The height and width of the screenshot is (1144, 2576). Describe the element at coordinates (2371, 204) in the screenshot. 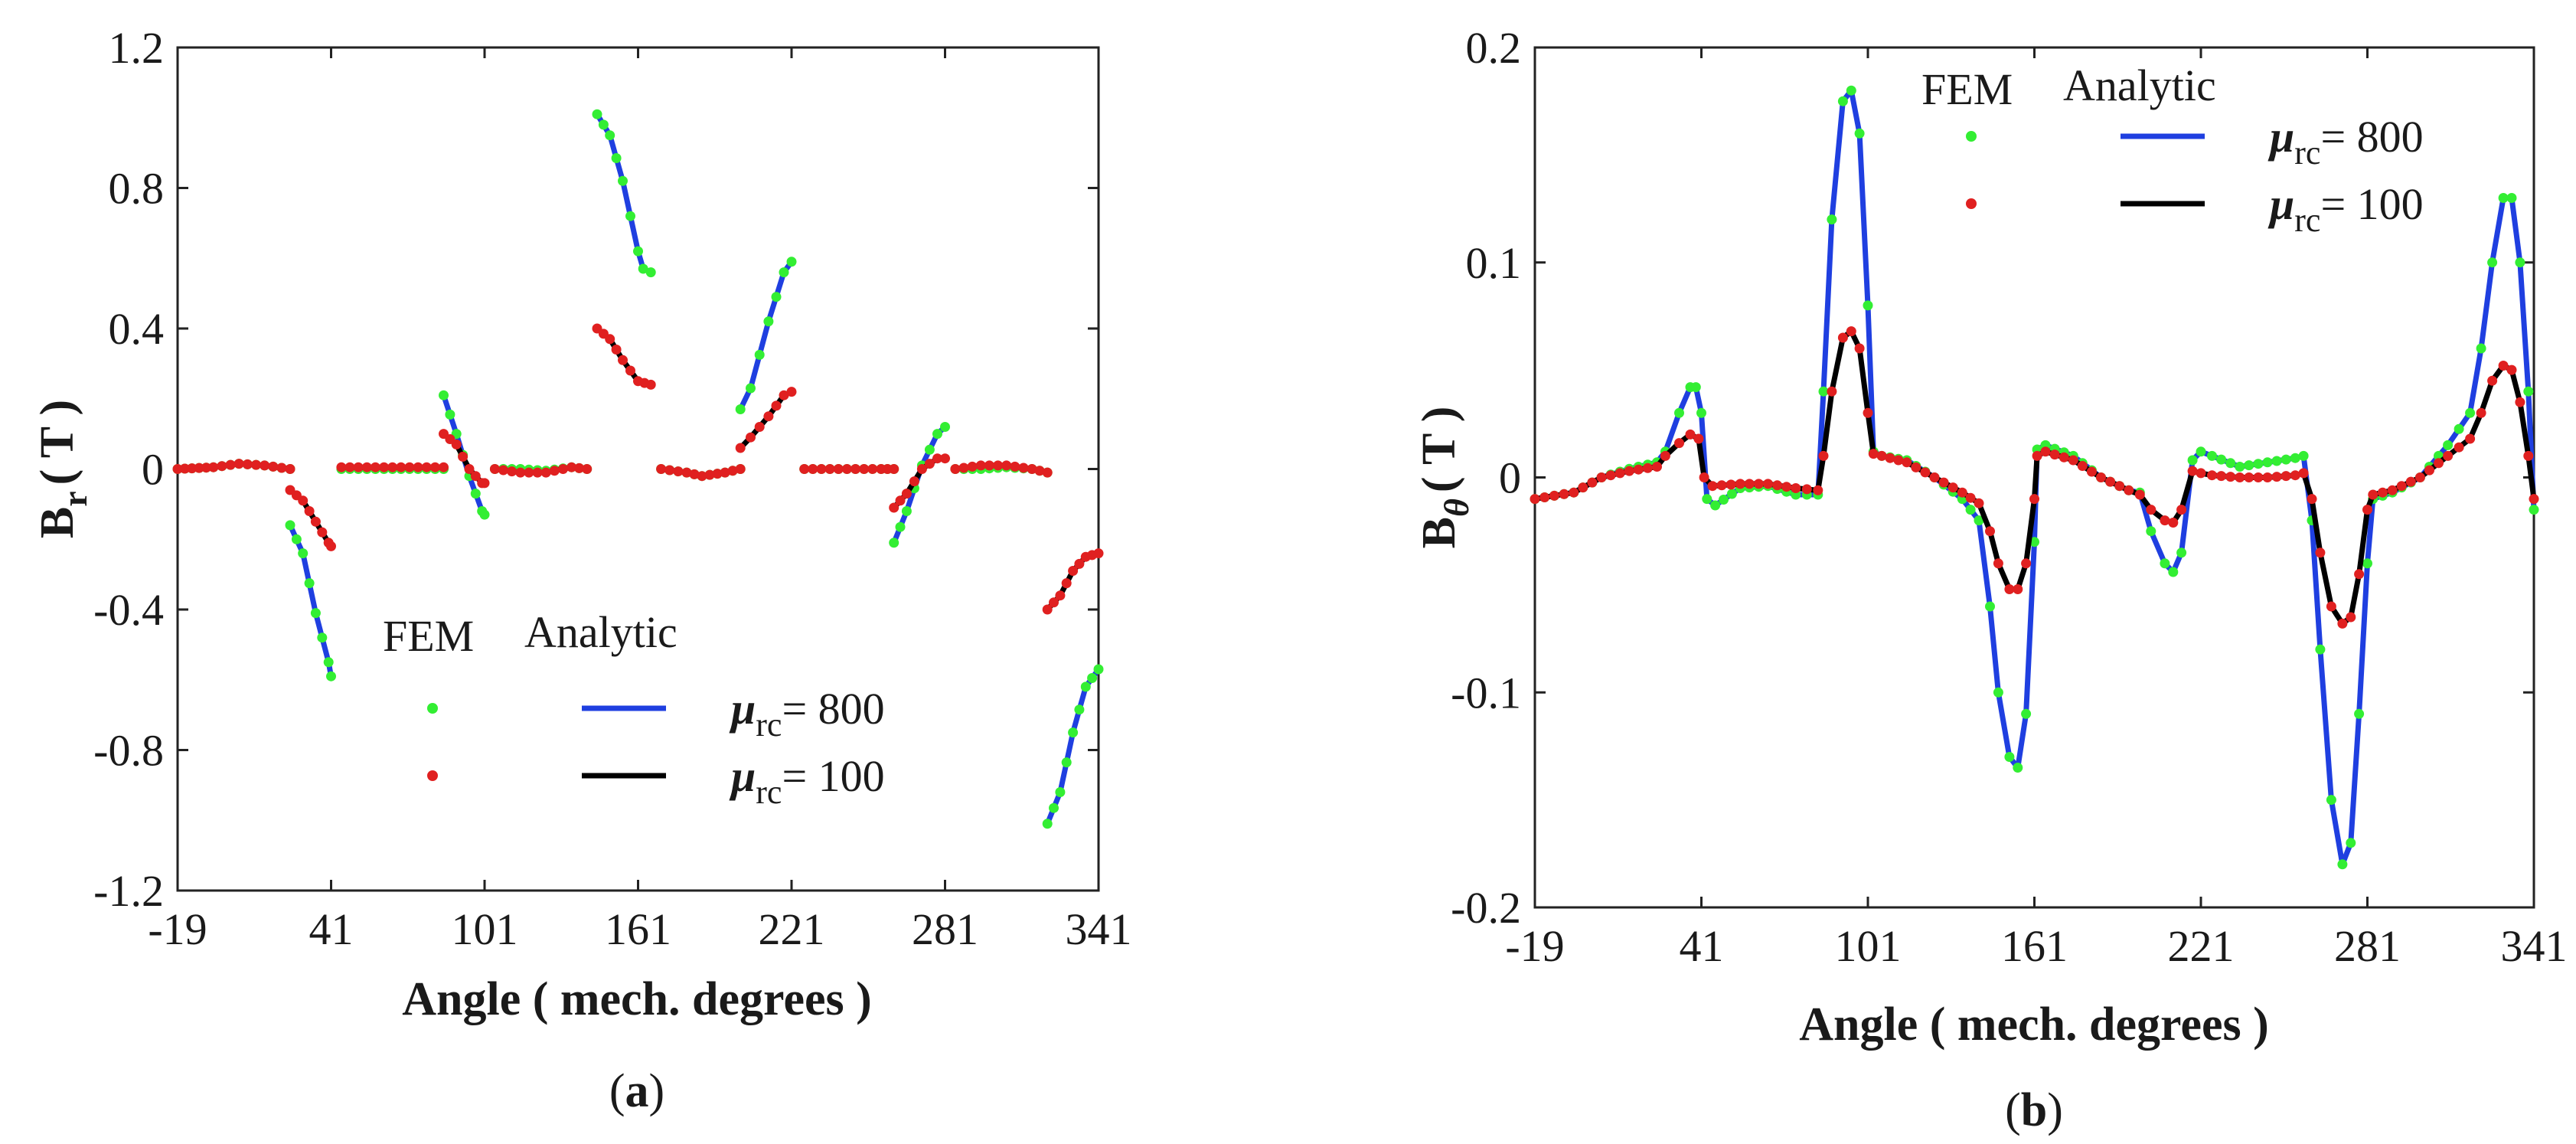

I see `legend-value: = 100` at that location.